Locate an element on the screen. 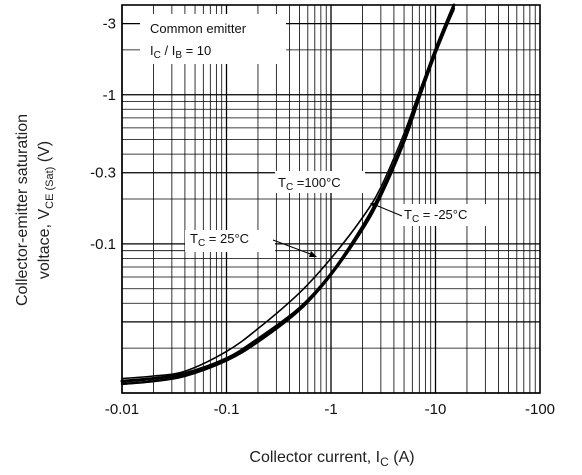  x-axis-title: Collector current, IC (A) is located at coordinates (331, 459).